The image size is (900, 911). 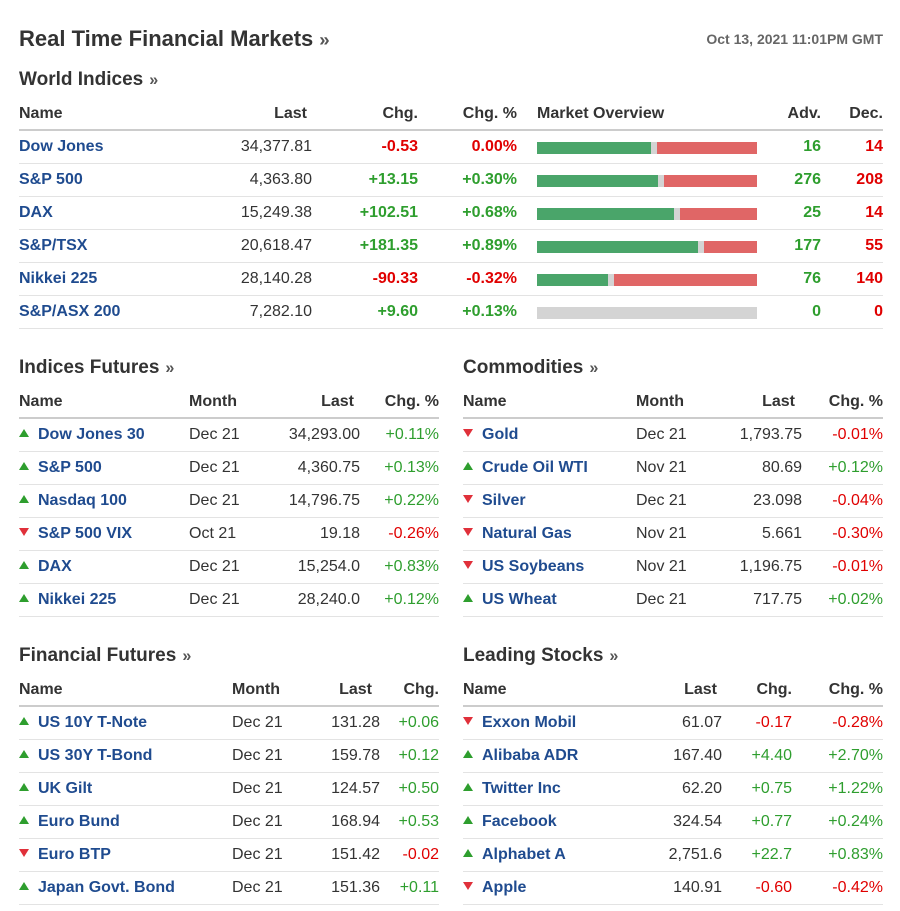 What do you see at coordinates (541, 655) in the screenshot?
I see `section-title-leading-stocks: Leading Stocks»` at bounding box center [541, 655].